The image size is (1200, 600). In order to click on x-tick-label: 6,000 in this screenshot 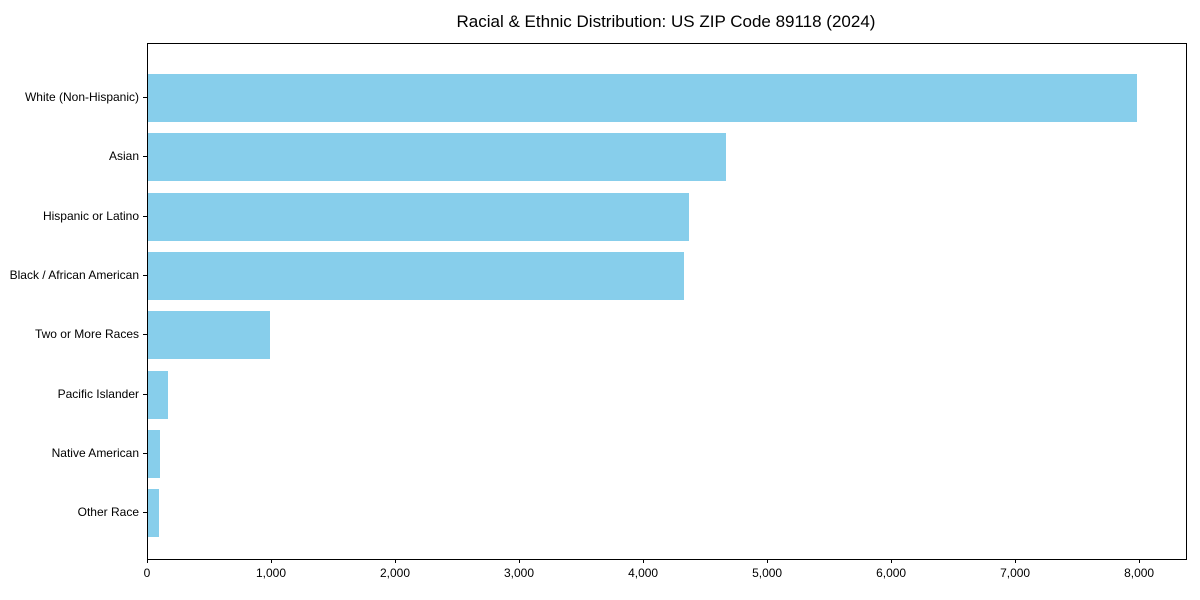, I will do `click(891, 573)`.